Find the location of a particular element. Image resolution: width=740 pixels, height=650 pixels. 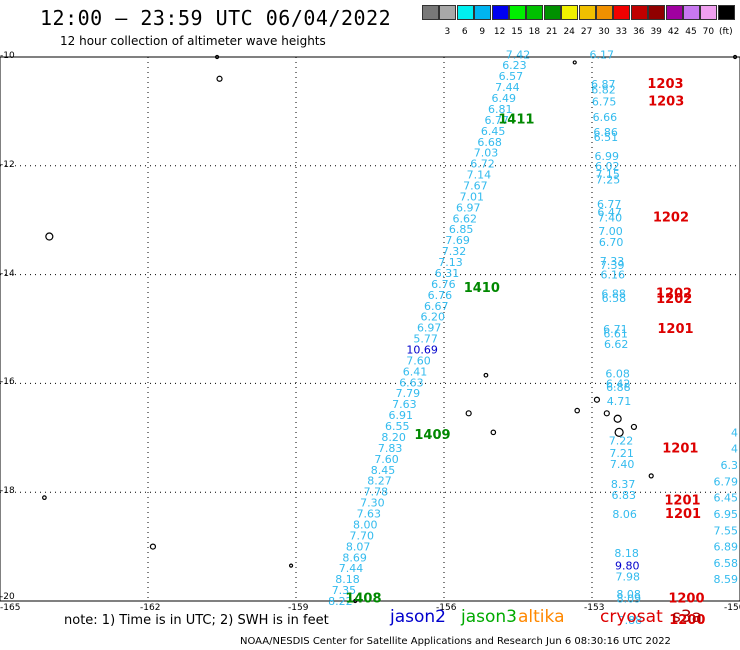

time-label: 1203 is located at coordinates (665, 84).